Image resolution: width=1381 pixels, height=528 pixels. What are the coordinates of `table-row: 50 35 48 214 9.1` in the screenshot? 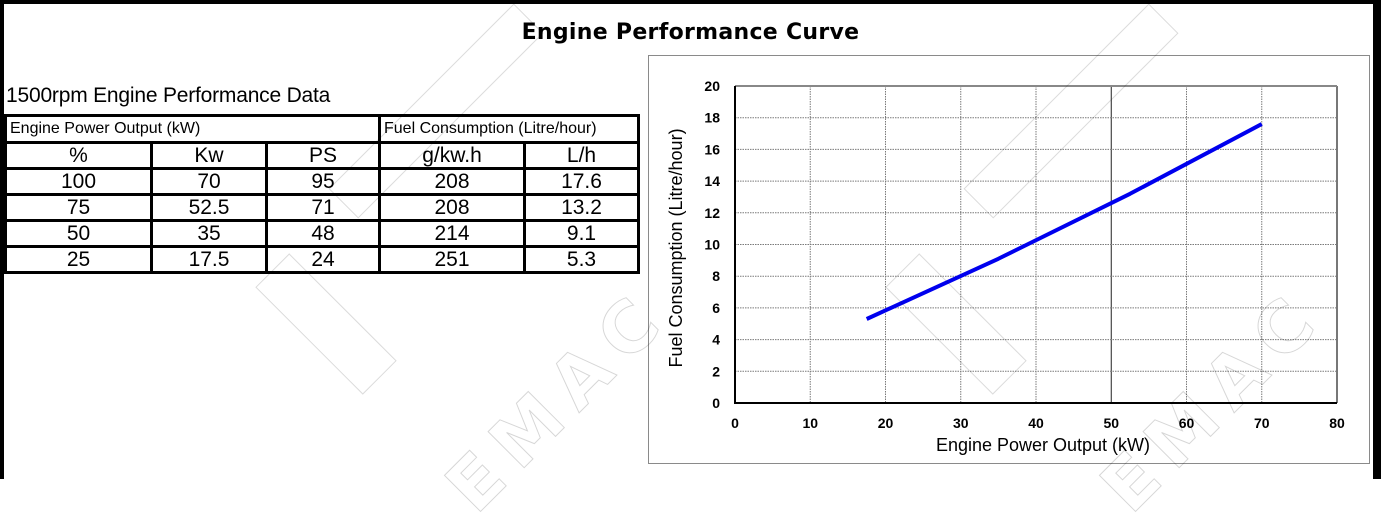 It's located at (322, 233).